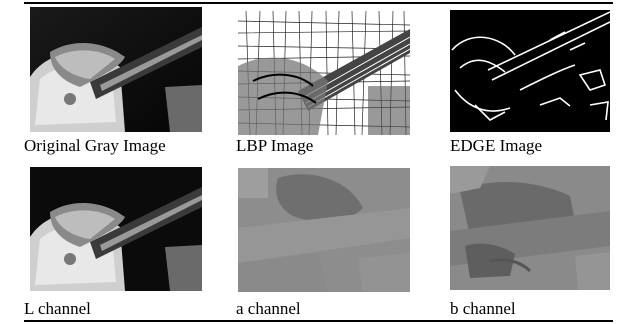  I want to click on caption-lbp: LBP Image, so click(275, 145).